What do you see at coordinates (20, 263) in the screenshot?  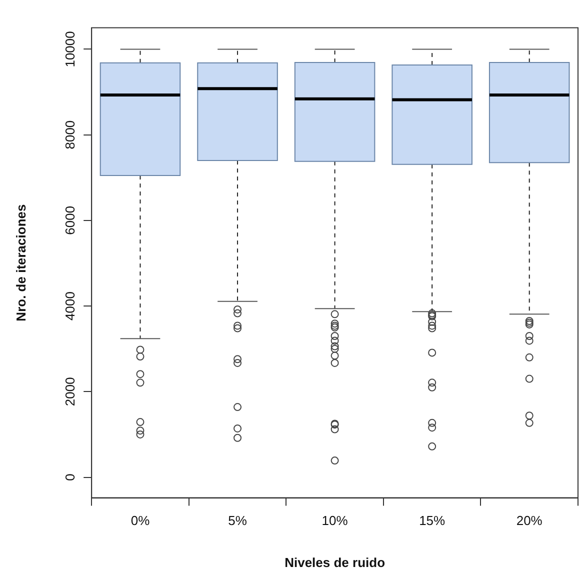 I see `y-axis-title: Nro. de iteraciones` at bounding box center [20, 263].